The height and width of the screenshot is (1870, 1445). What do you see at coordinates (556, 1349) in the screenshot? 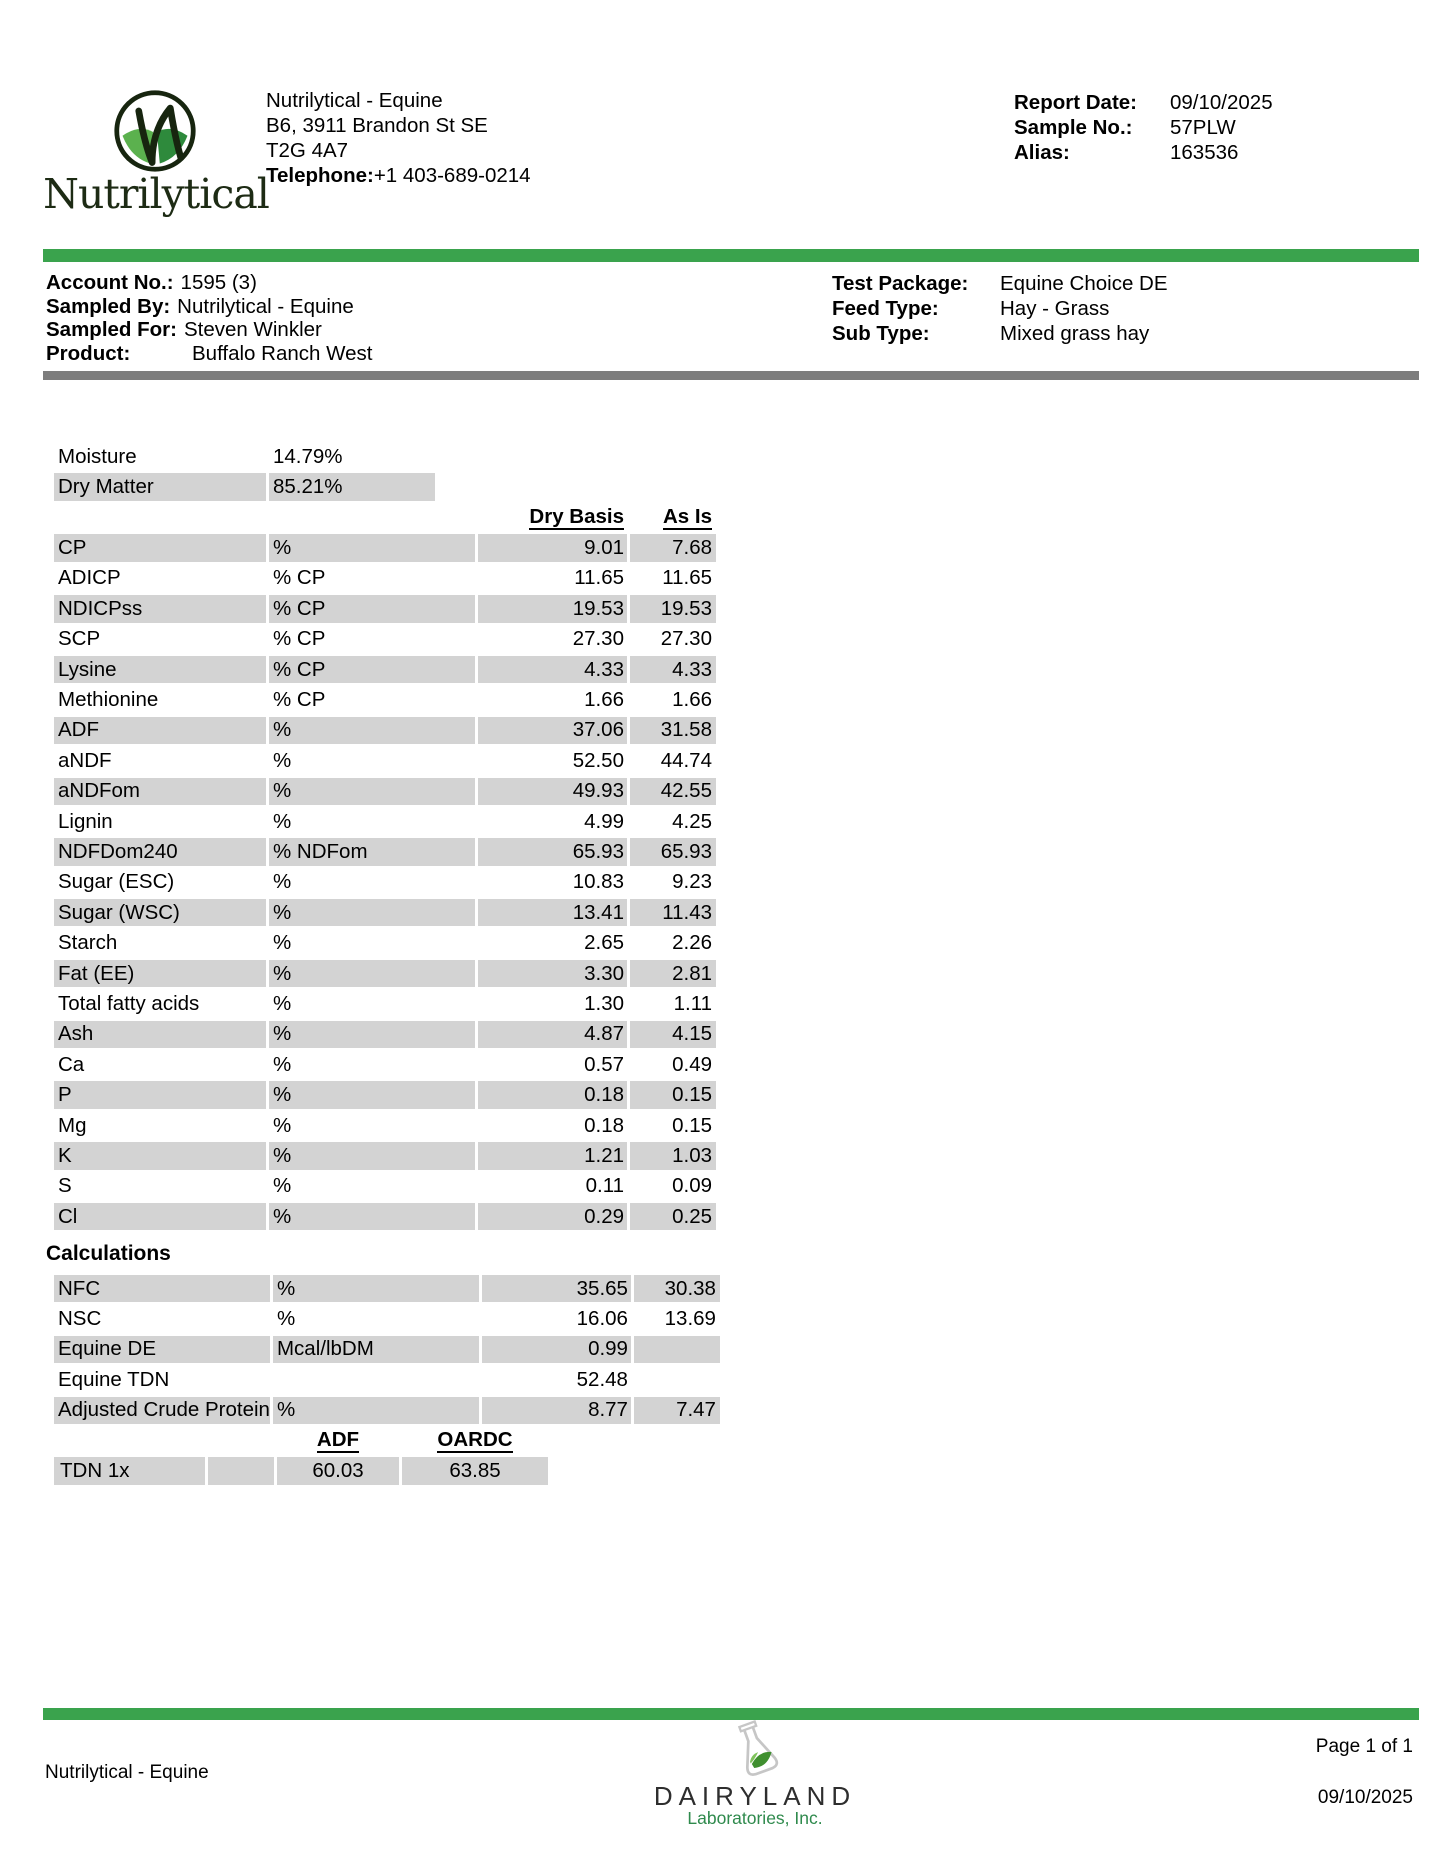
I see `cell-dry: 0.99` at bounding box center [556, 1349].